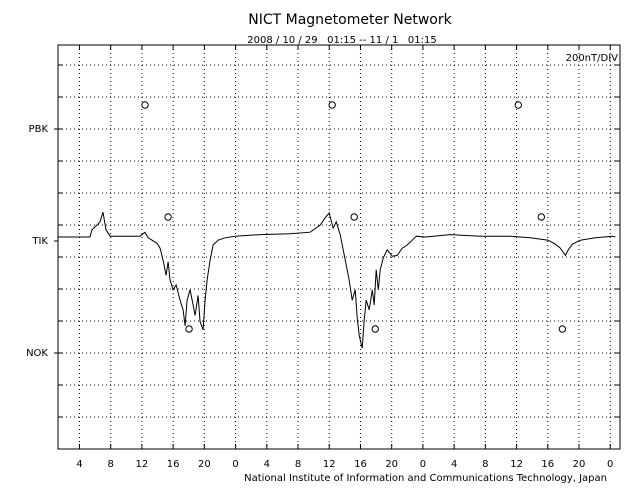  What do you see at coordinates (341, 40) in the screenshot?
I see `chart-subtitle: 2008 / 10 / 29 01:15 -- 11 / 1 01:15` at bounding box center [341, 40].